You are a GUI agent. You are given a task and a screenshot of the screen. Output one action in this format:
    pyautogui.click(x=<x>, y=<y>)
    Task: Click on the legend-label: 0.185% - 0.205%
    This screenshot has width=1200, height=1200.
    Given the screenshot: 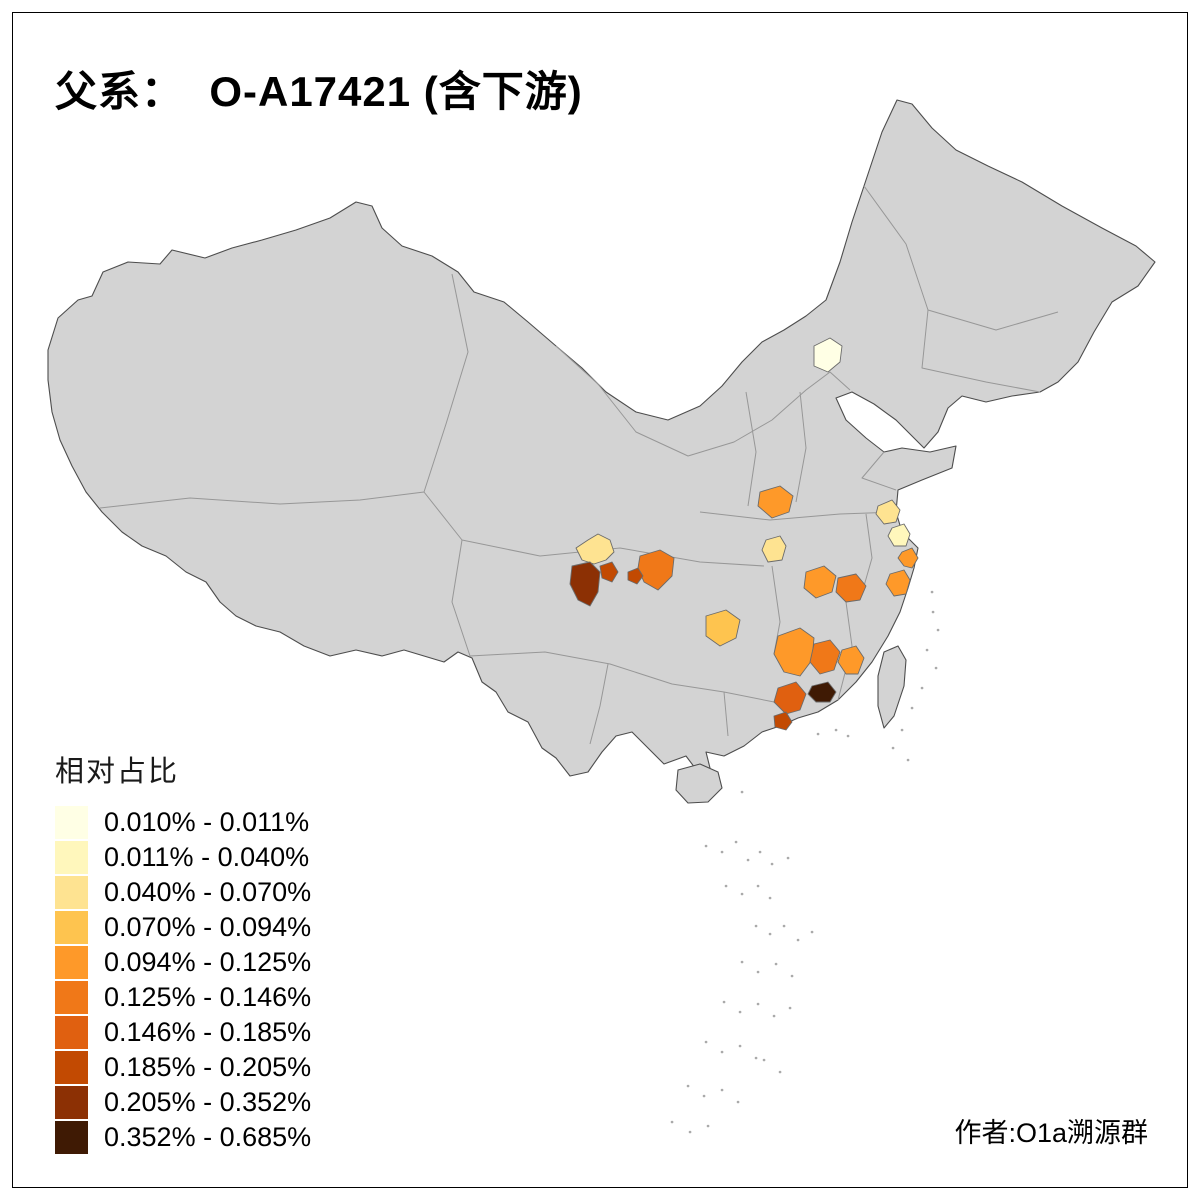 What is the action you would take?
    pyautogui.click(x=208, y=1067)
    